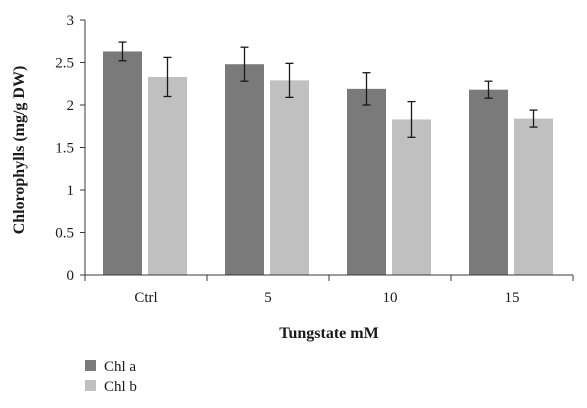 This screenshot has width=587, height=408. What do you see at coordinates (64, 149) in the screenshot?
I see `y-tick-label: 1.5` at bounding box center [64, 149].